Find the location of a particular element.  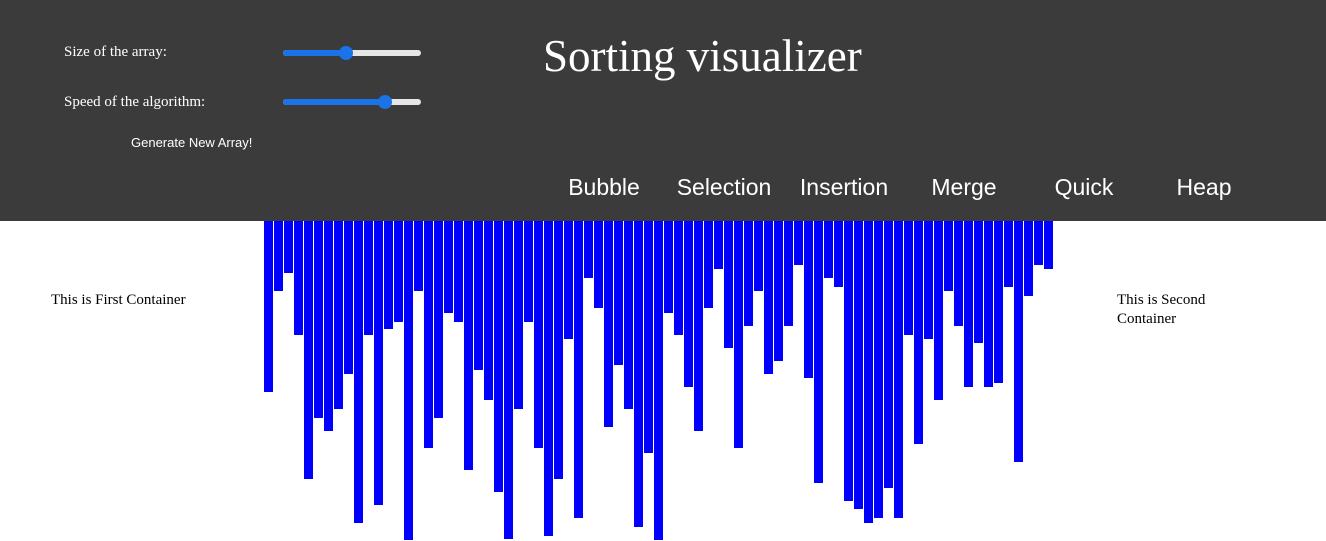

speed-slider-thumb is located at coordinates (385, 102).